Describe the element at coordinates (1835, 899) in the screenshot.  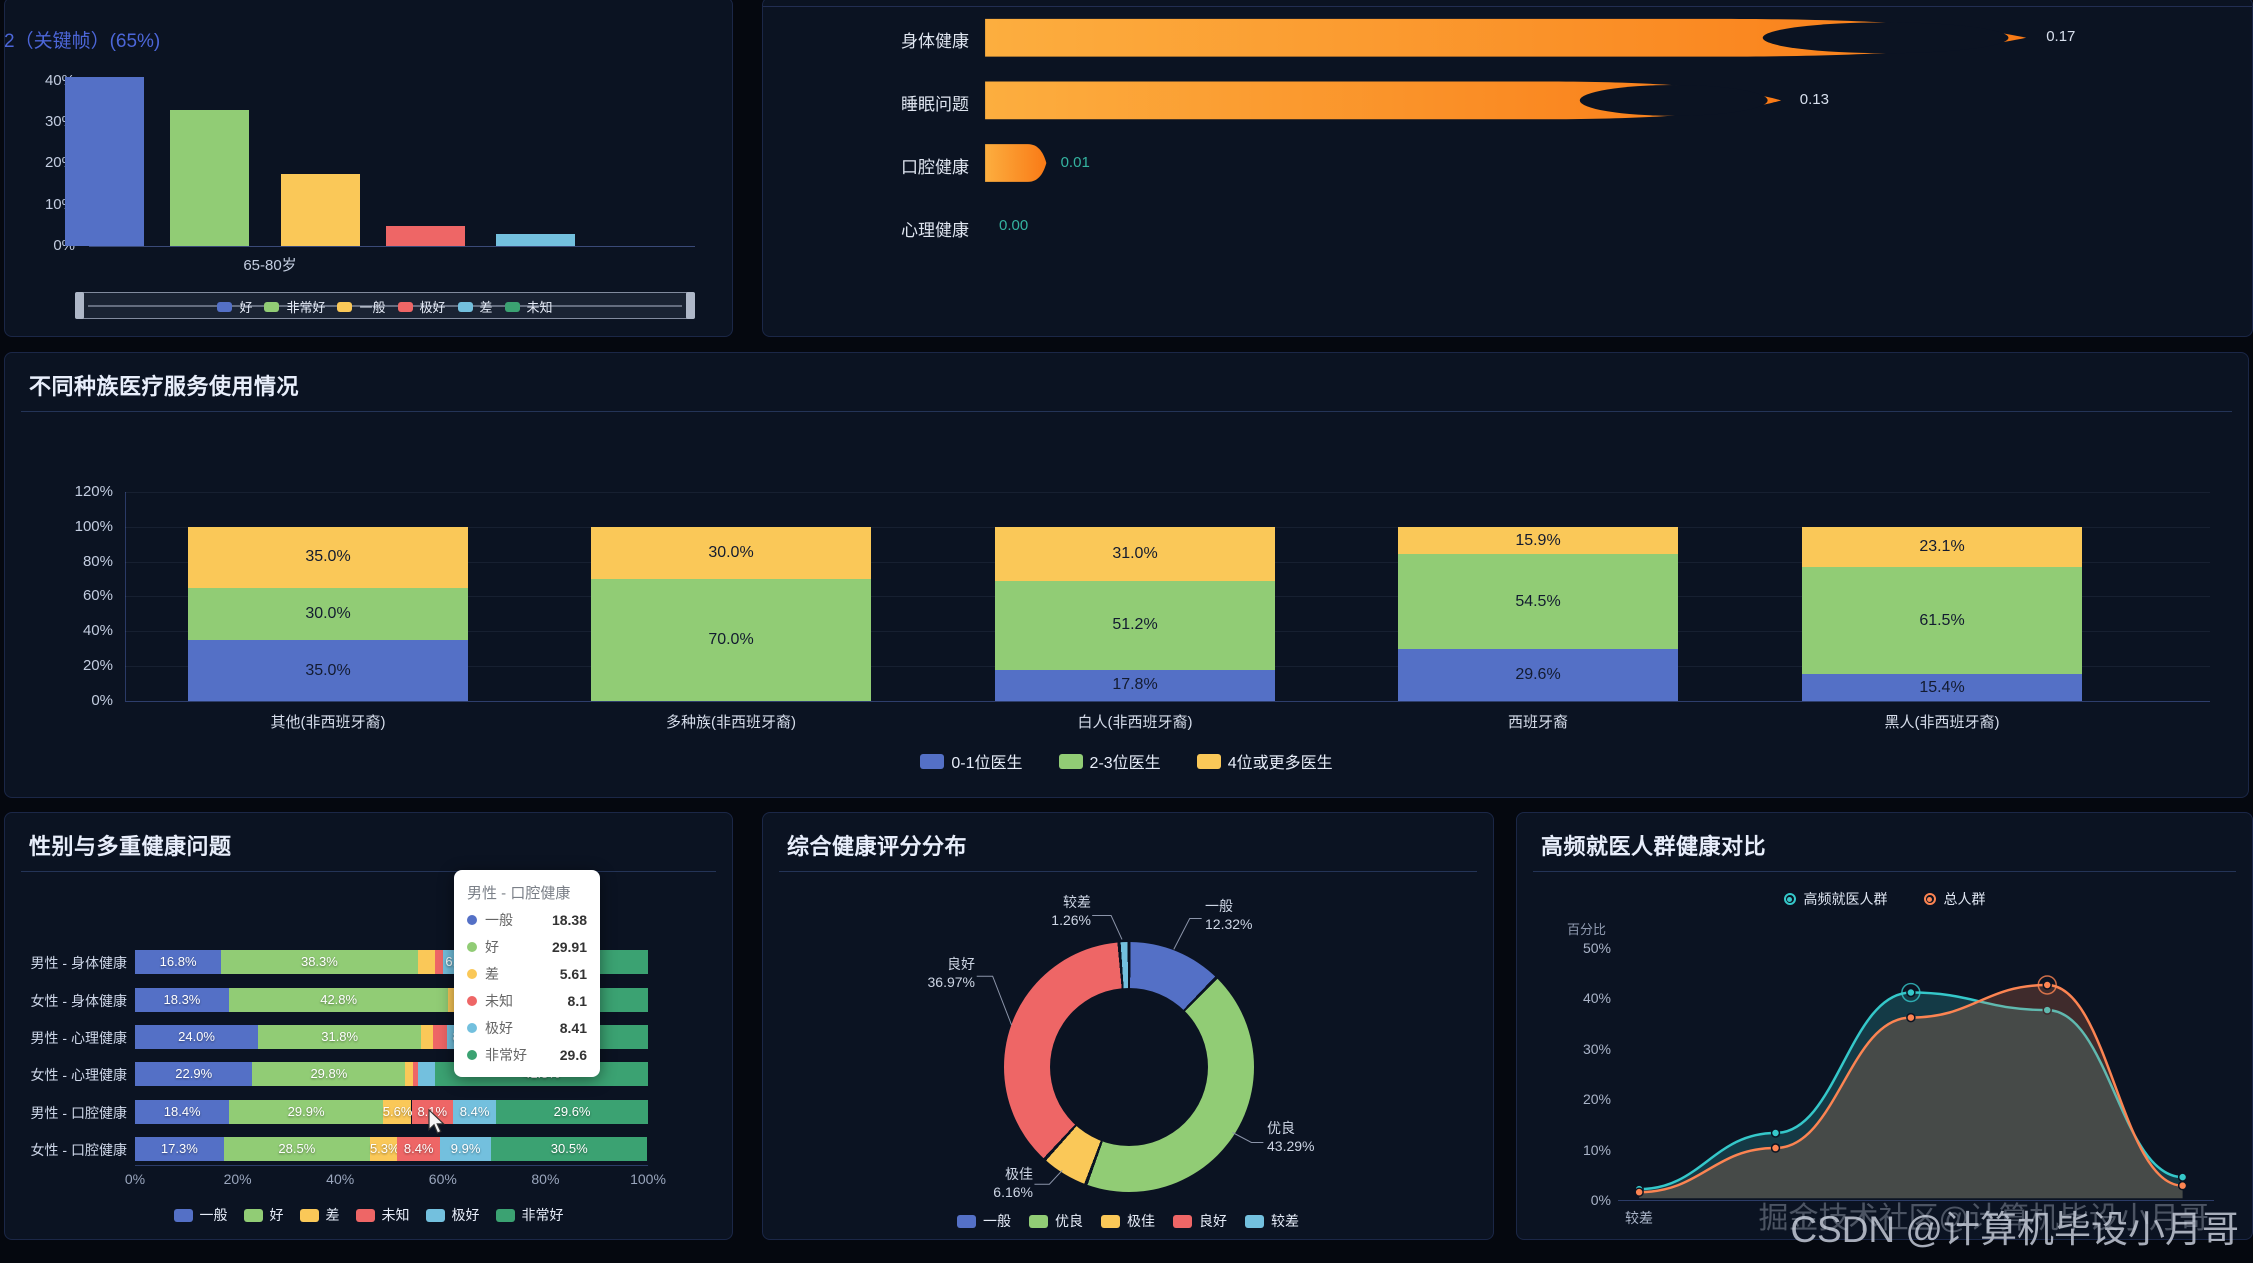
I see `legend-item-高频就医人群: 高频就医人群` at that location.